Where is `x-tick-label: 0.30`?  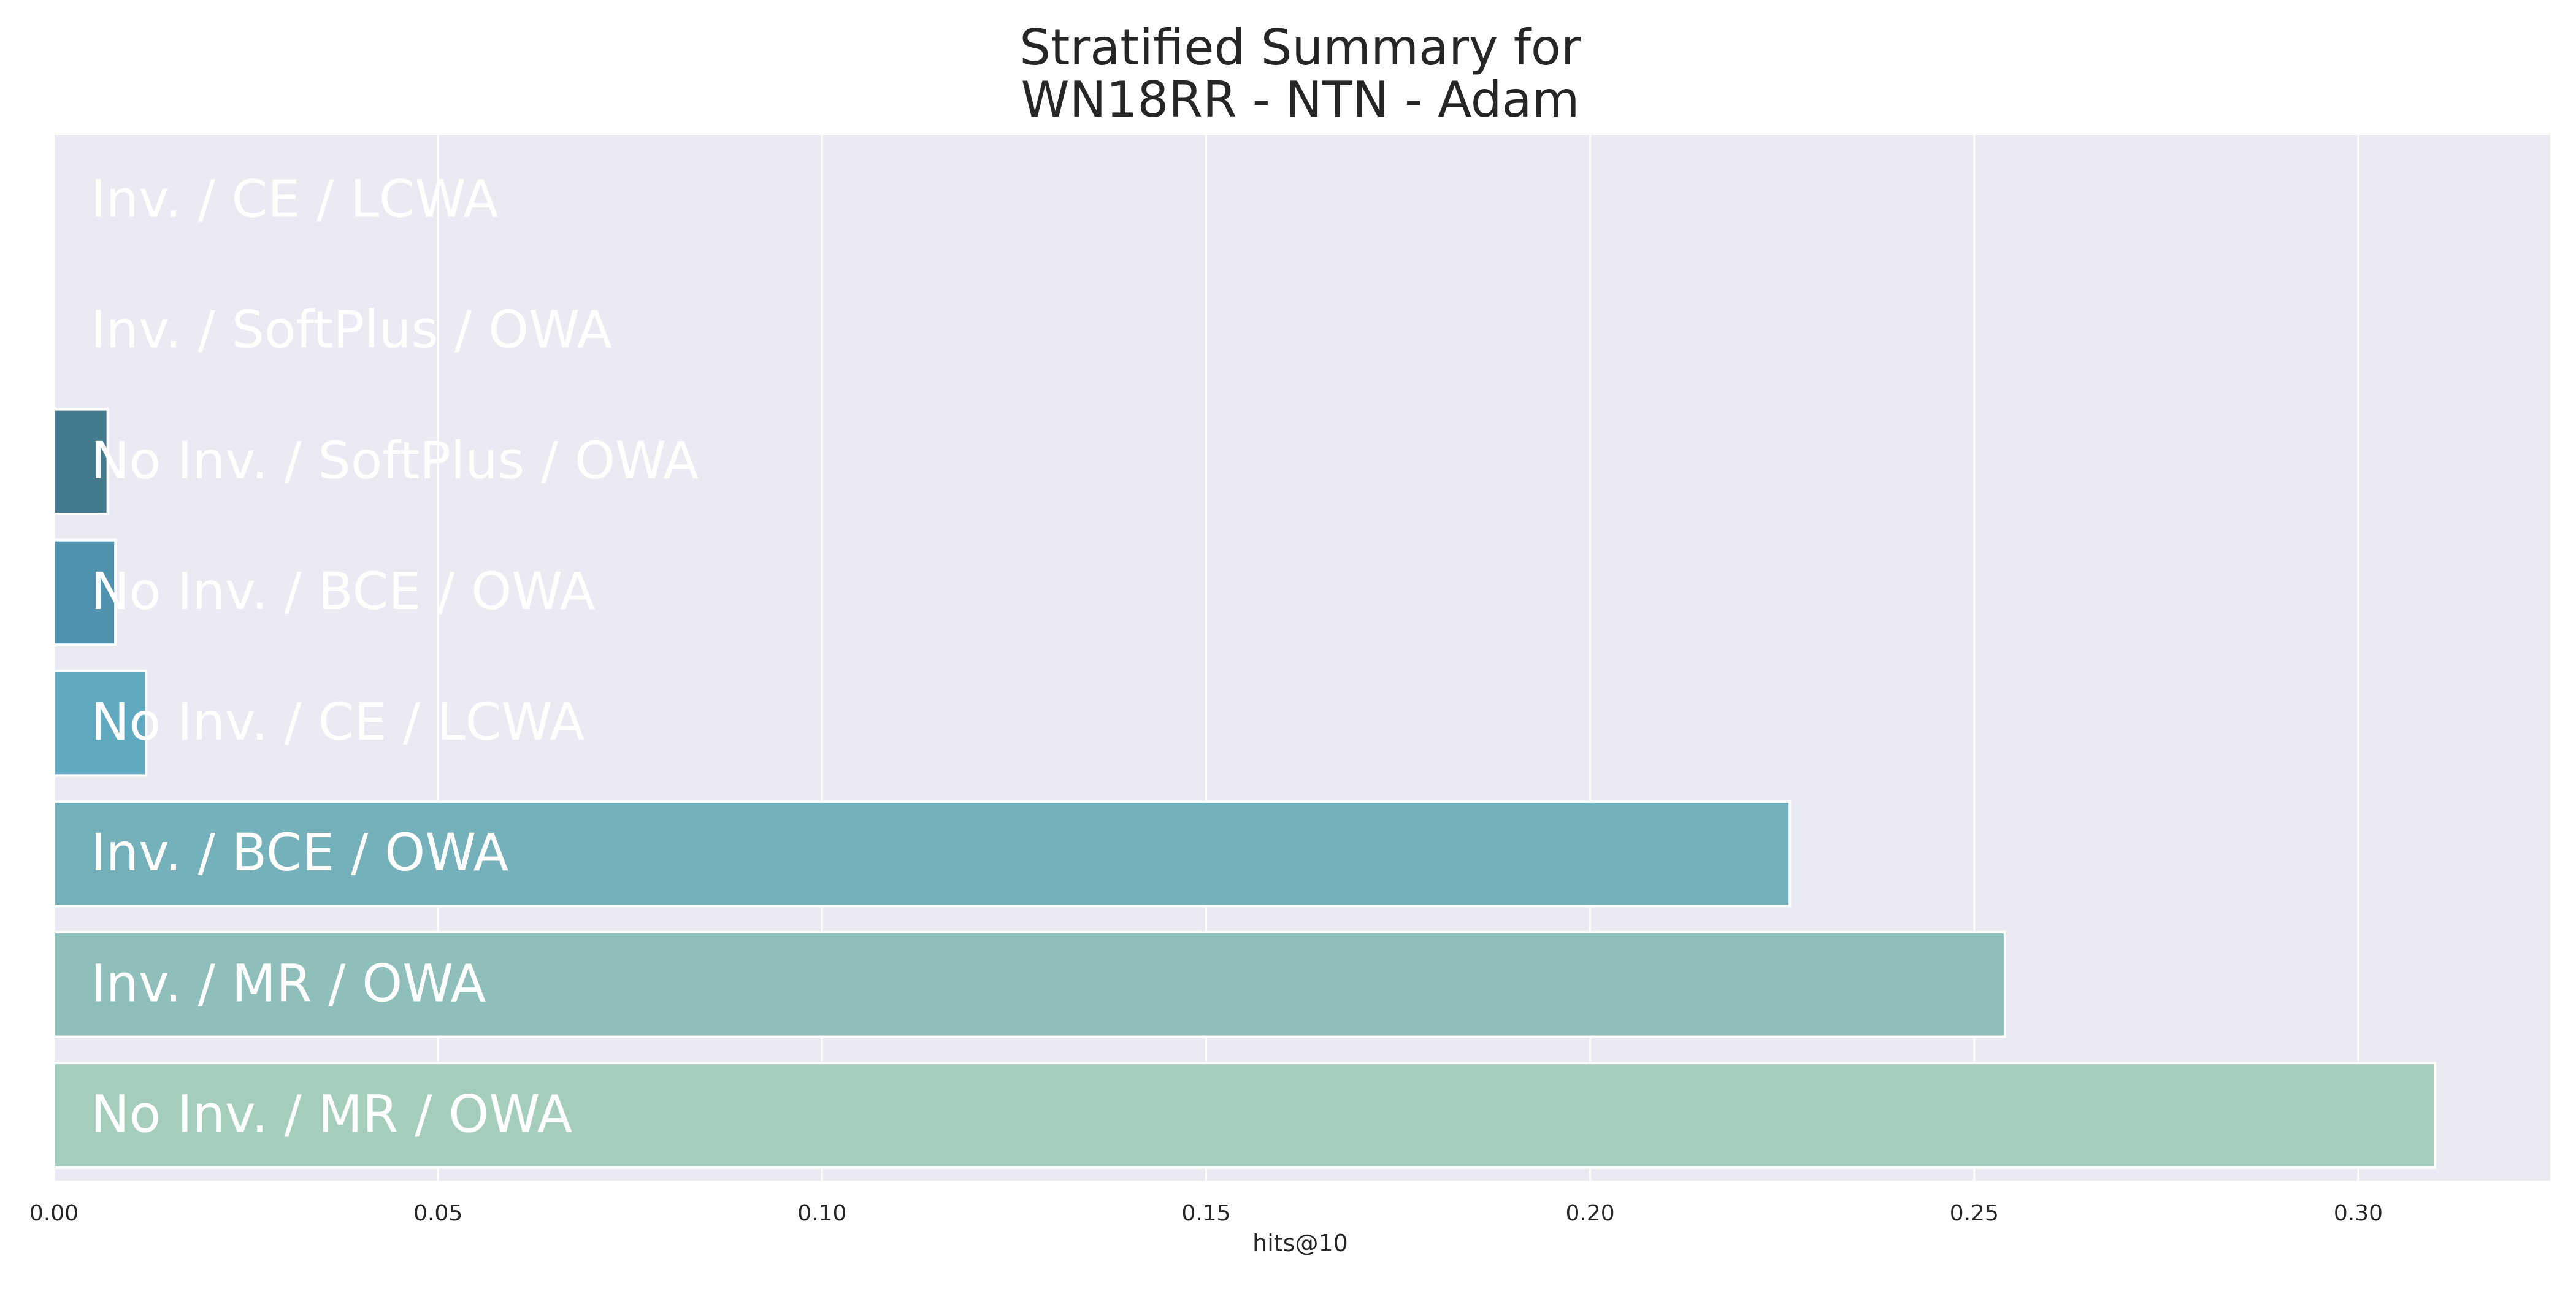 x-tick-label: 0.30 is located at coordinates (2358, 1213).